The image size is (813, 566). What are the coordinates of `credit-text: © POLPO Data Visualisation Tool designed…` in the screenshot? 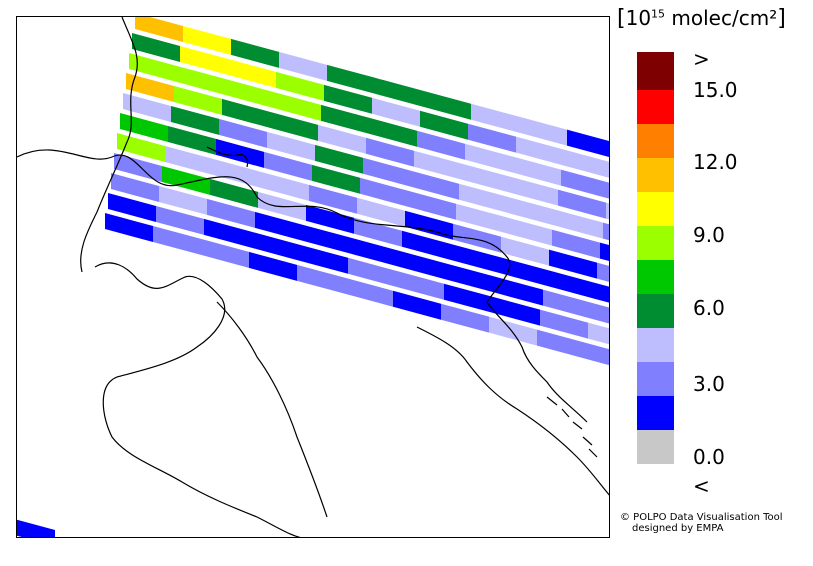 It's located at (701, 523).